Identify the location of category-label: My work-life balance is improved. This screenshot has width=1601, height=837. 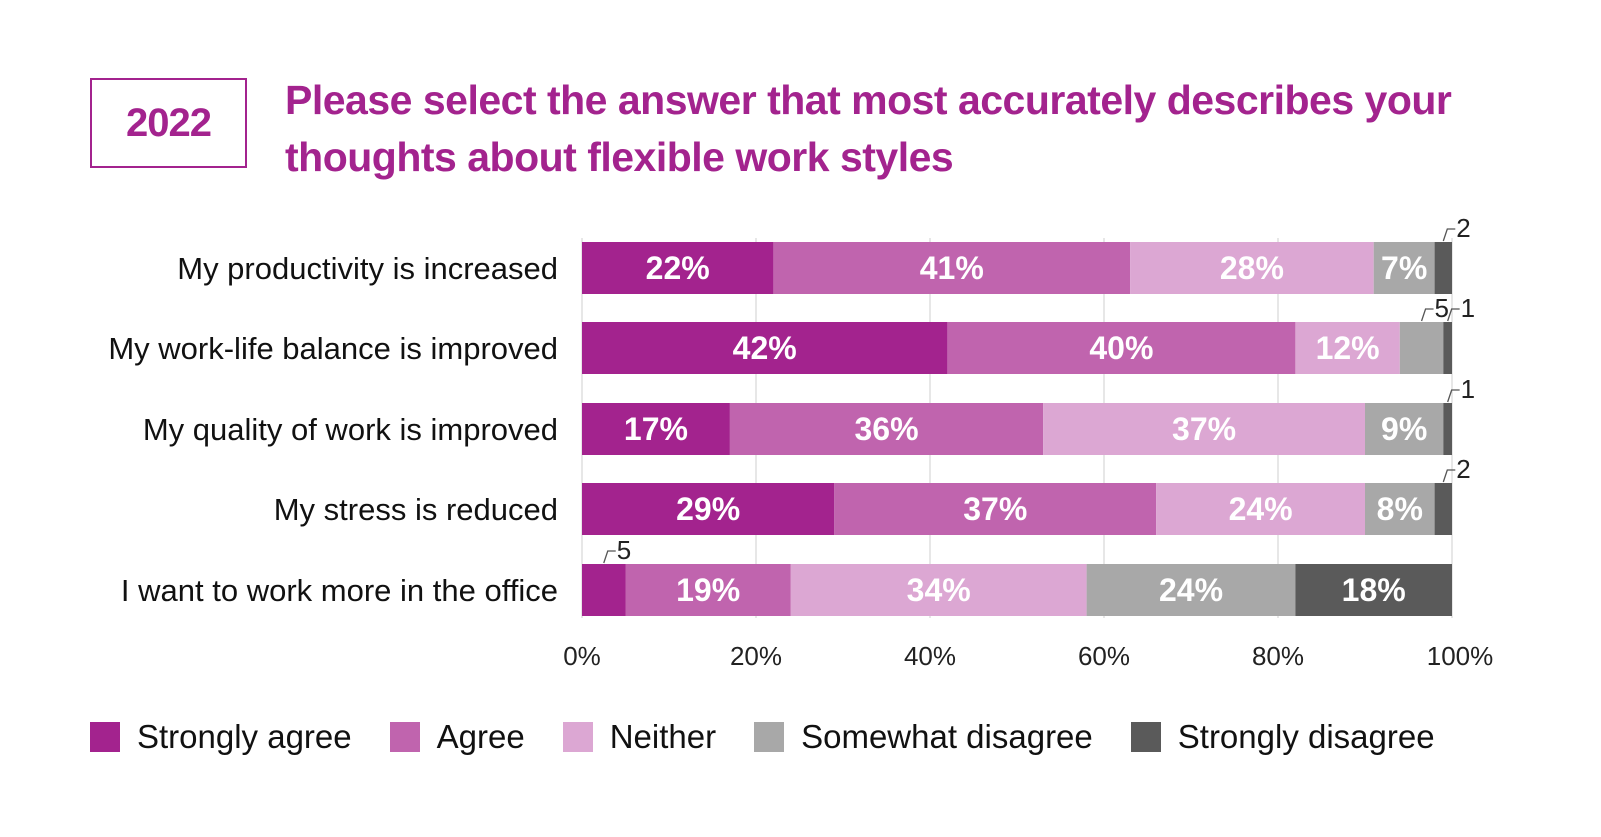
(333, 348).